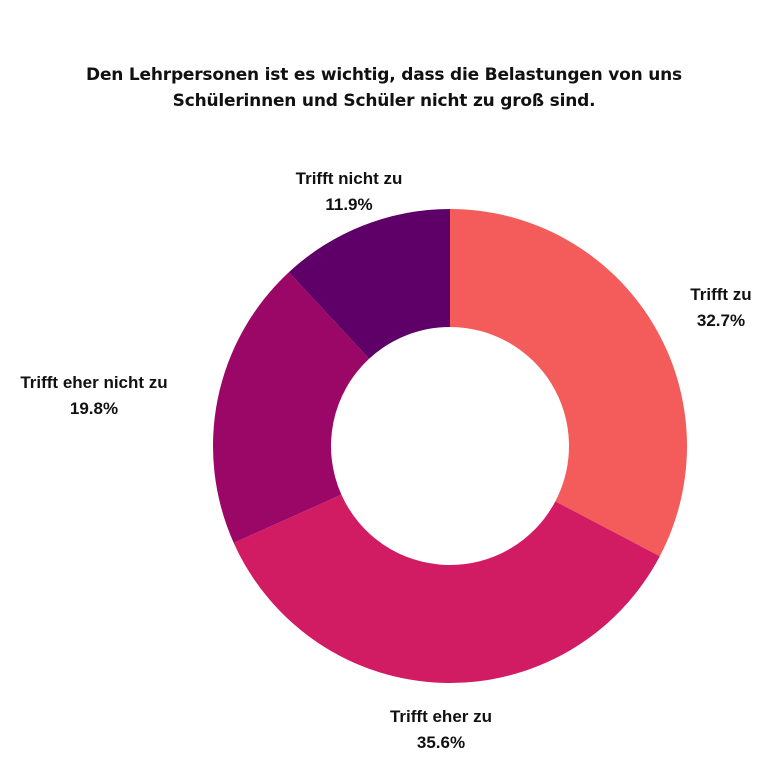 Image resolution: width=768 pixels, height=768 pixels. Describe the element at coordinates (349, 178) in the screenshot. I see `slice-label-4-name: Trifft nicht zu` at that location.